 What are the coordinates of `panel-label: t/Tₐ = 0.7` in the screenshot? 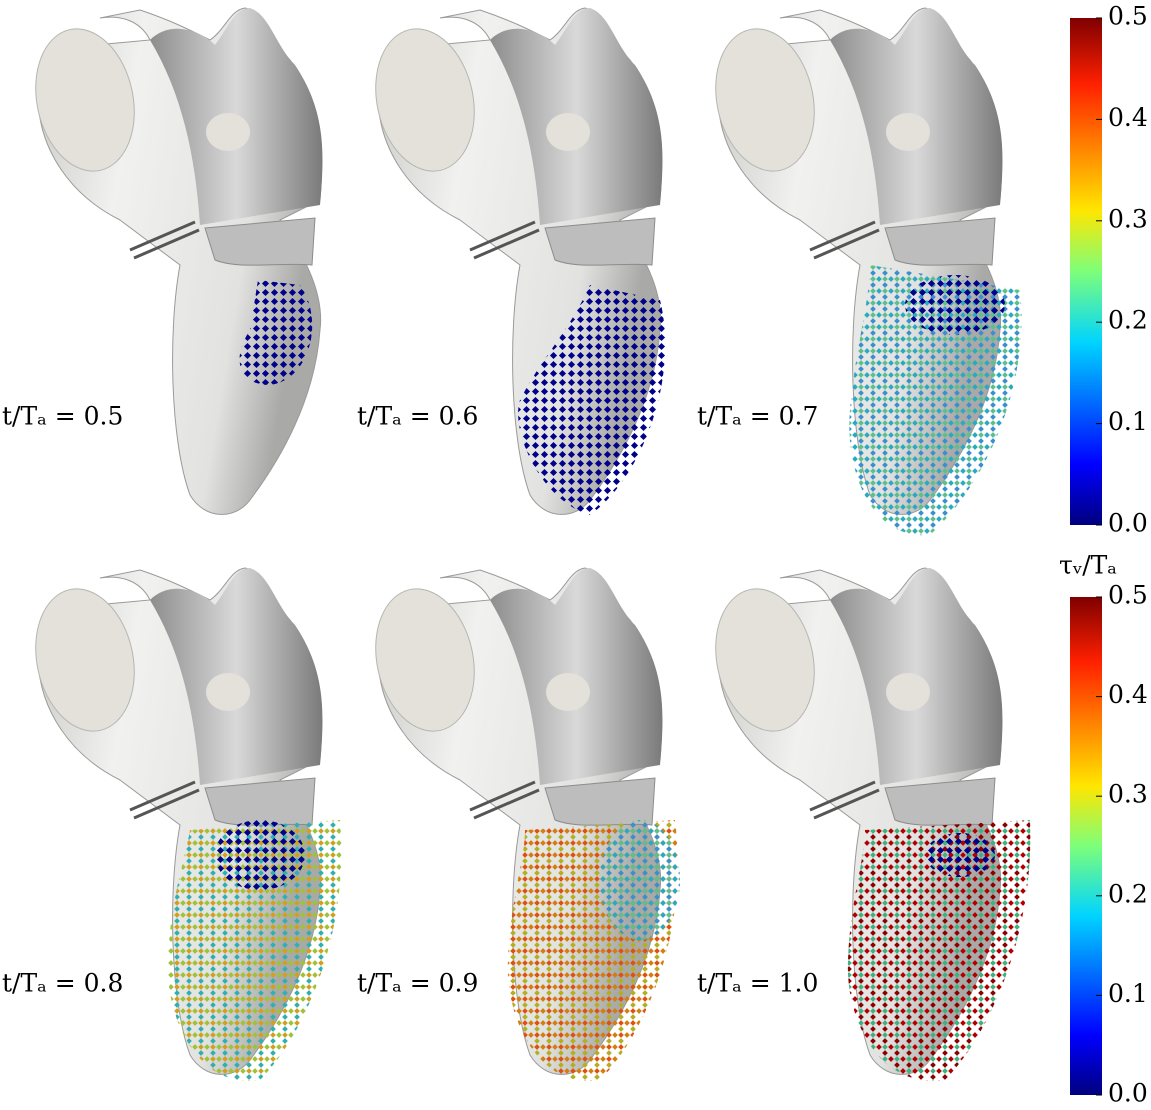 It's located at (757, 416).